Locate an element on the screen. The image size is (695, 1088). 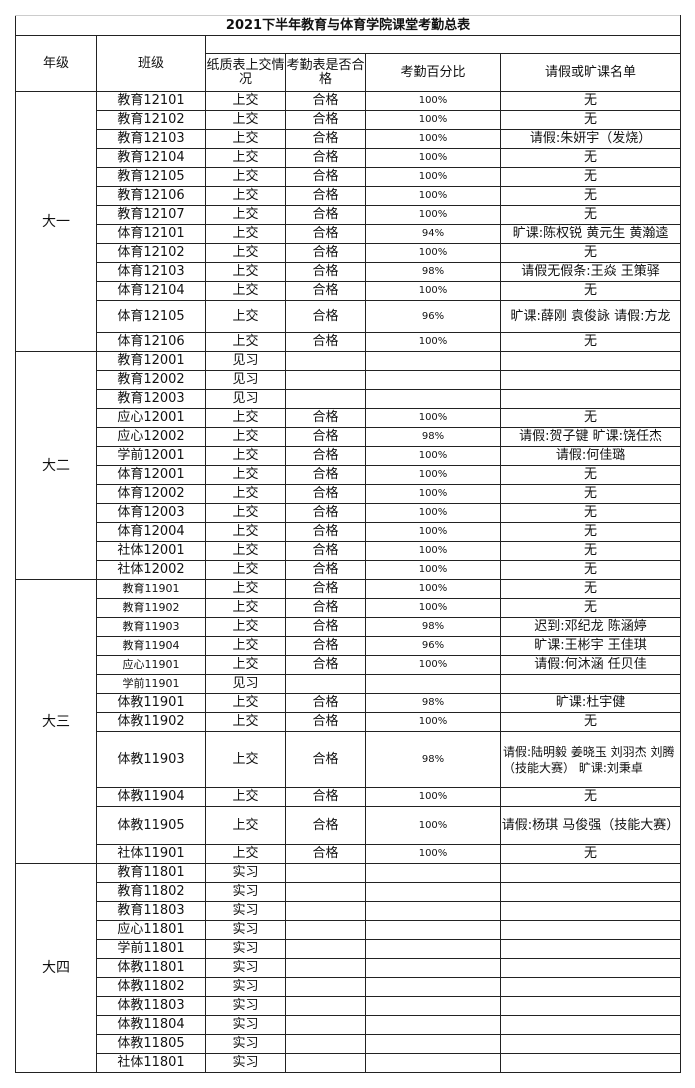
attendance-percent: 96% is located at coordinates (433, 316).